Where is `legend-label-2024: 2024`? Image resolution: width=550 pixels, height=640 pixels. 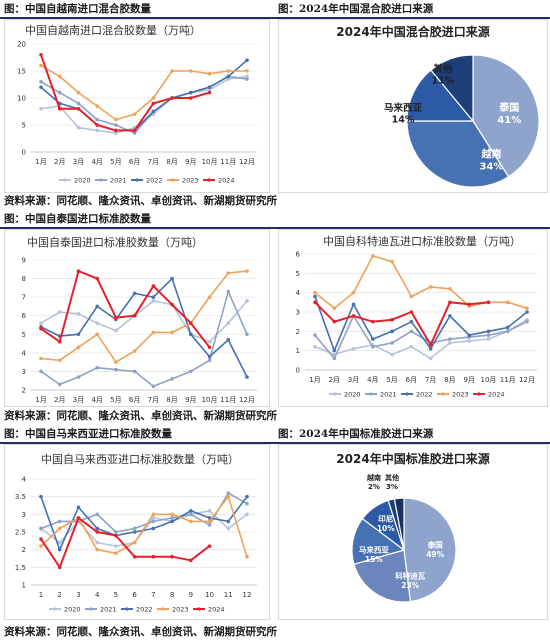 legend-label-2024: 2024 is located at coordinates (496, 395).